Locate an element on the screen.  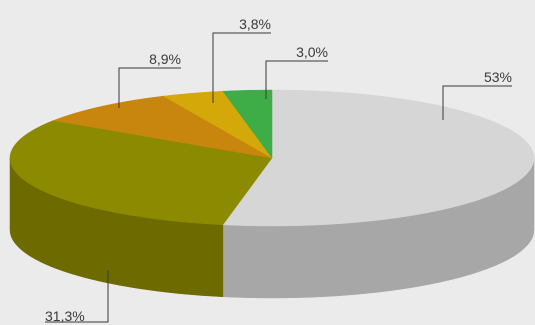
slice-label-1: 31,3% is located at coordinates (65, 316).